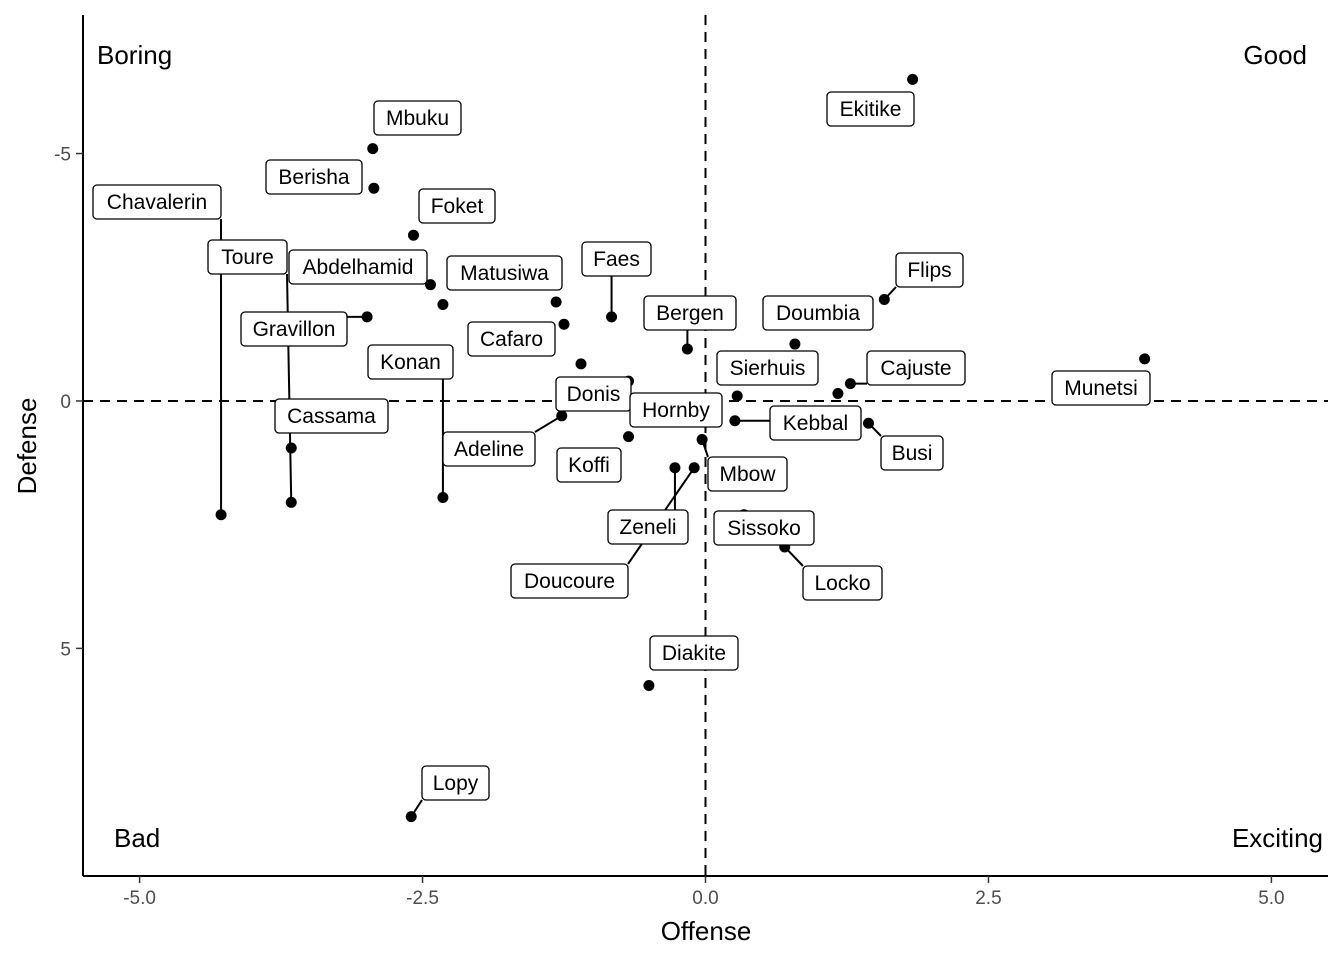 Image resolution: width=1344 pixels, height=960 pixels. I want to click on point-label-text: Doumbia, so click(818, 313).